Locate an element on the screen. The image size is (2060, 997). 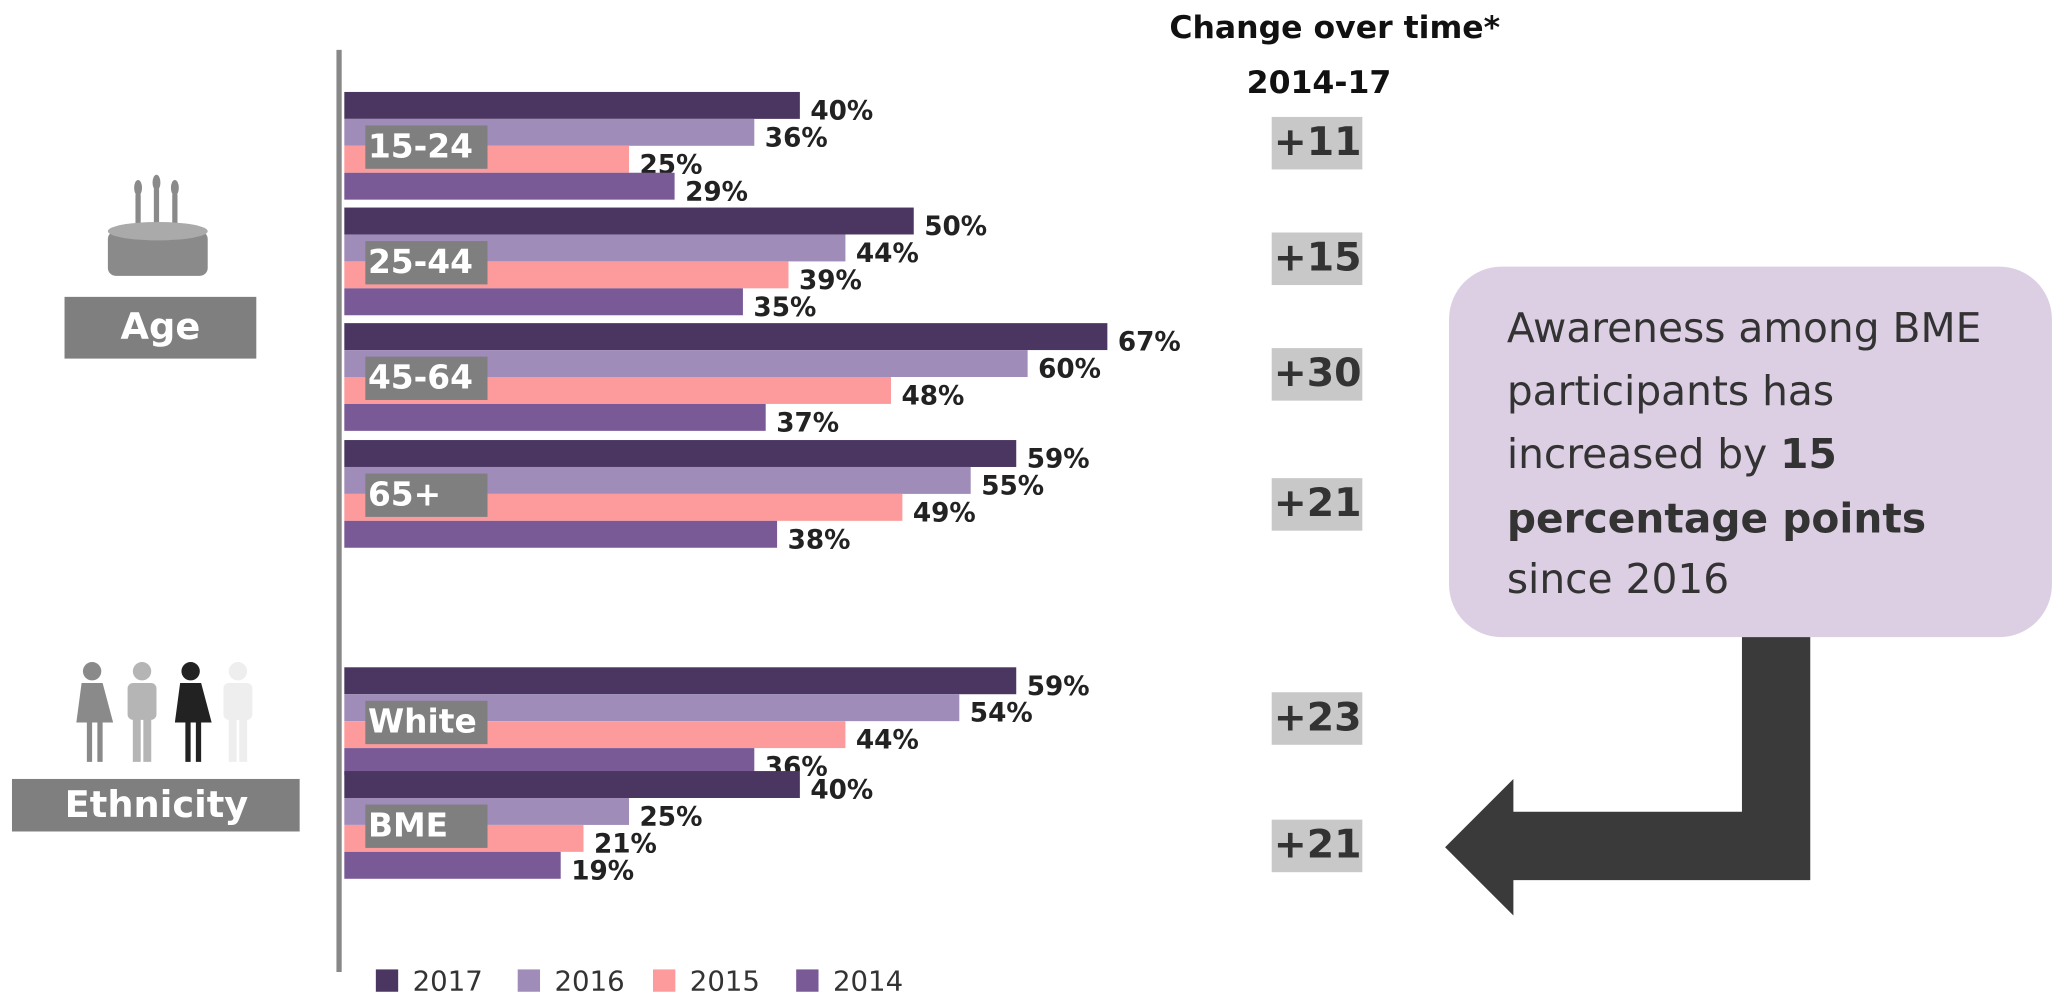
cake-icon is located at coordinates (157, 225).